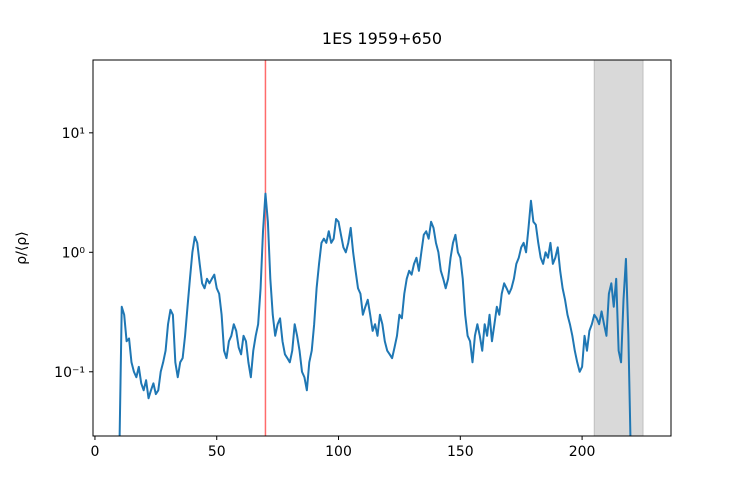  I want to click on y-tick-label: 10⁻¹, so click(69, 373).